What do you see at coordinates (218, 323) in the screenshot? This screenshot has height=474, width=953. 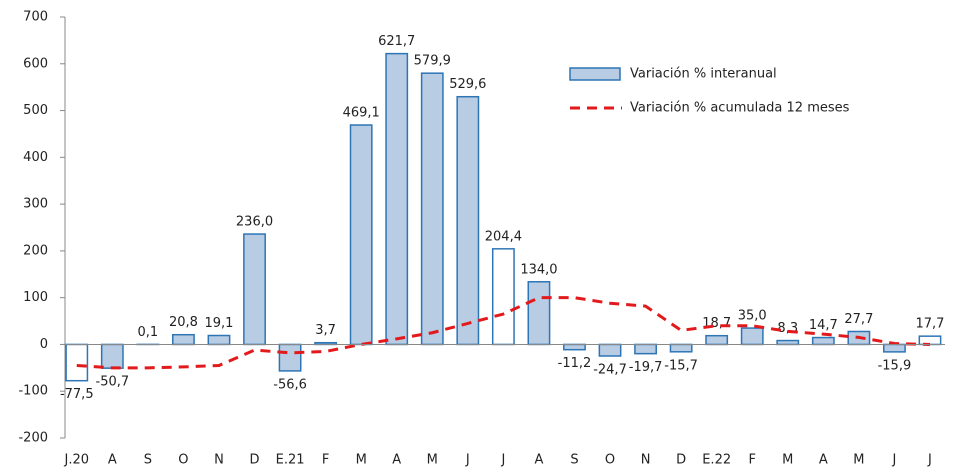 I see `value-label: 19,1` at bounding box center [218, 323].